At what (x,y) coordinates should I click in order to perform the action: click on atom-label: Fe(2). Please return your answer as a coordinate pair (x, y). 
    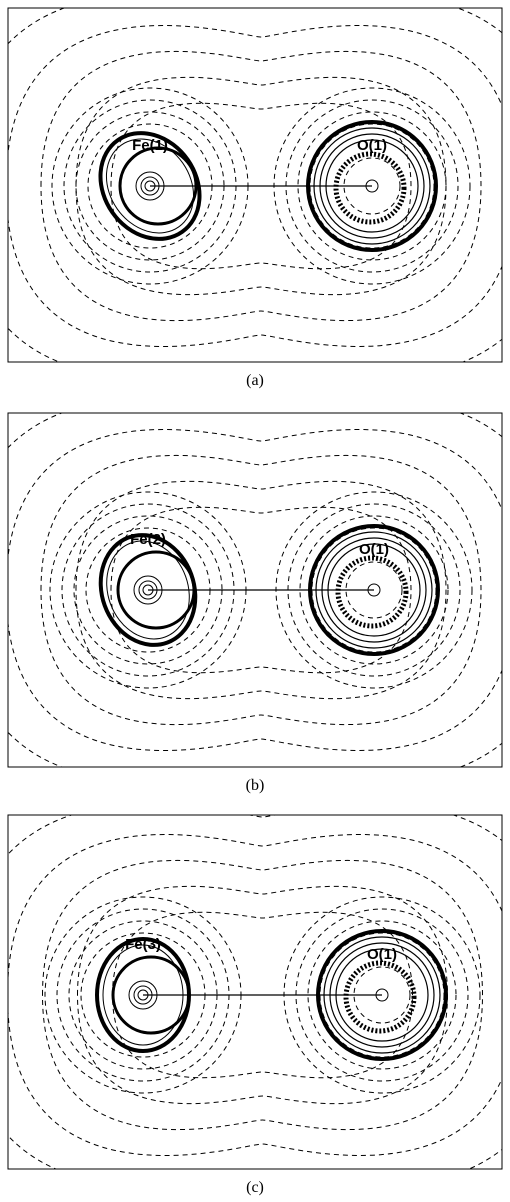
    Looking at the image, I should click on (148, 539).